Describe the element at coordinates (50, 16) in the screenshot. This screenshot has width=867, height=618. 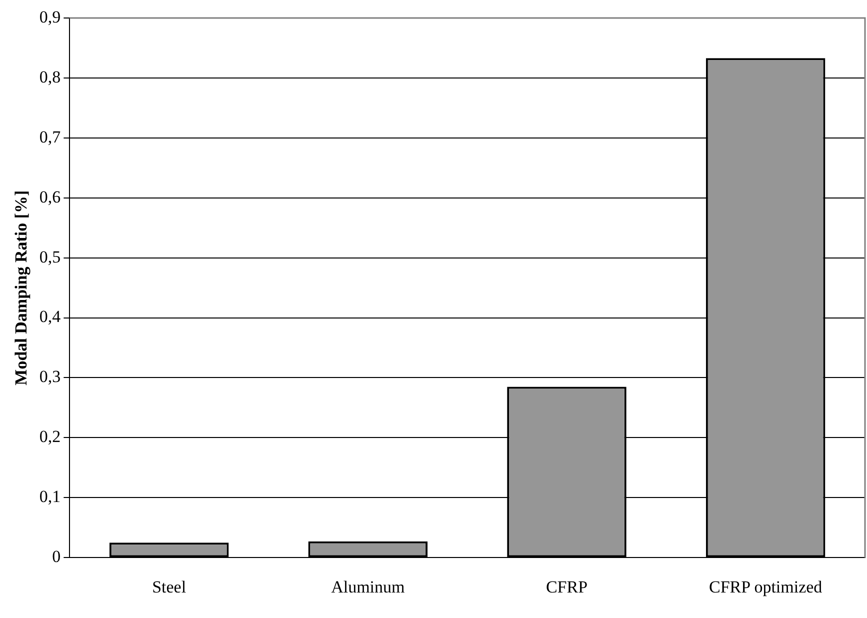
I see `y-tick-label: 0,9` at that location.